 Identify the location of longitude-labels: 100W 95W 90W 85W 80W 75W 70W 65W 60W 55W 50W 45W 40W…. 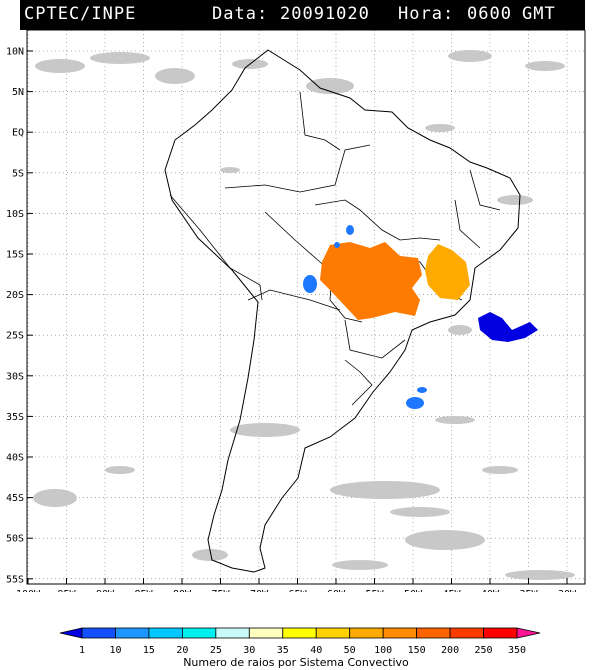
(296, 585).